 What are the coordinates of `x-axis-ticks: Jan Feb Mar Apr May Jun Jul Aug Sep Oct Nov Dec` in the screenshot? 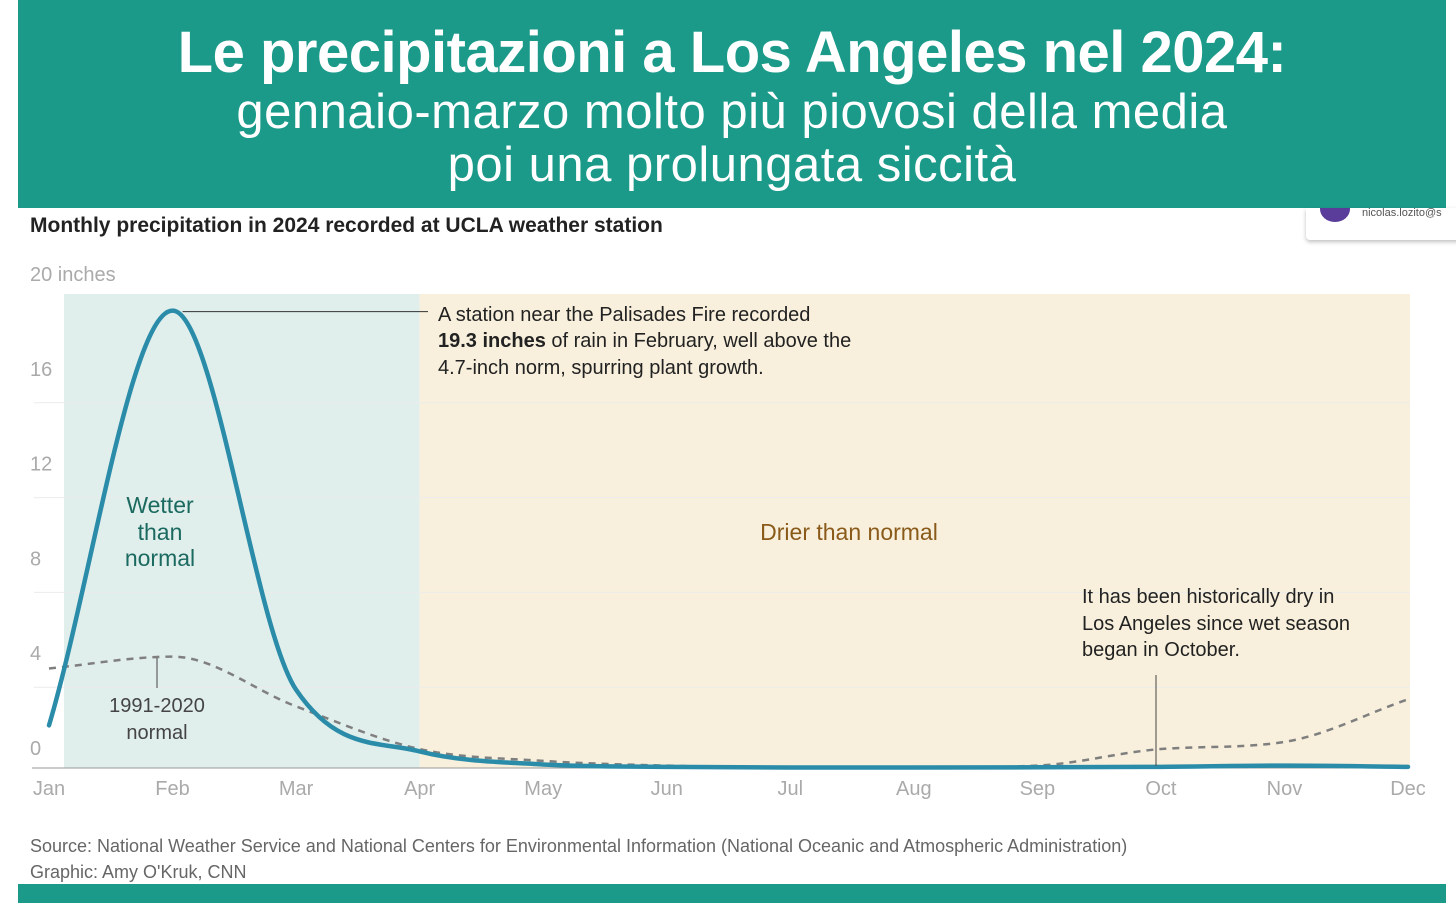 It's located at (729, 789).